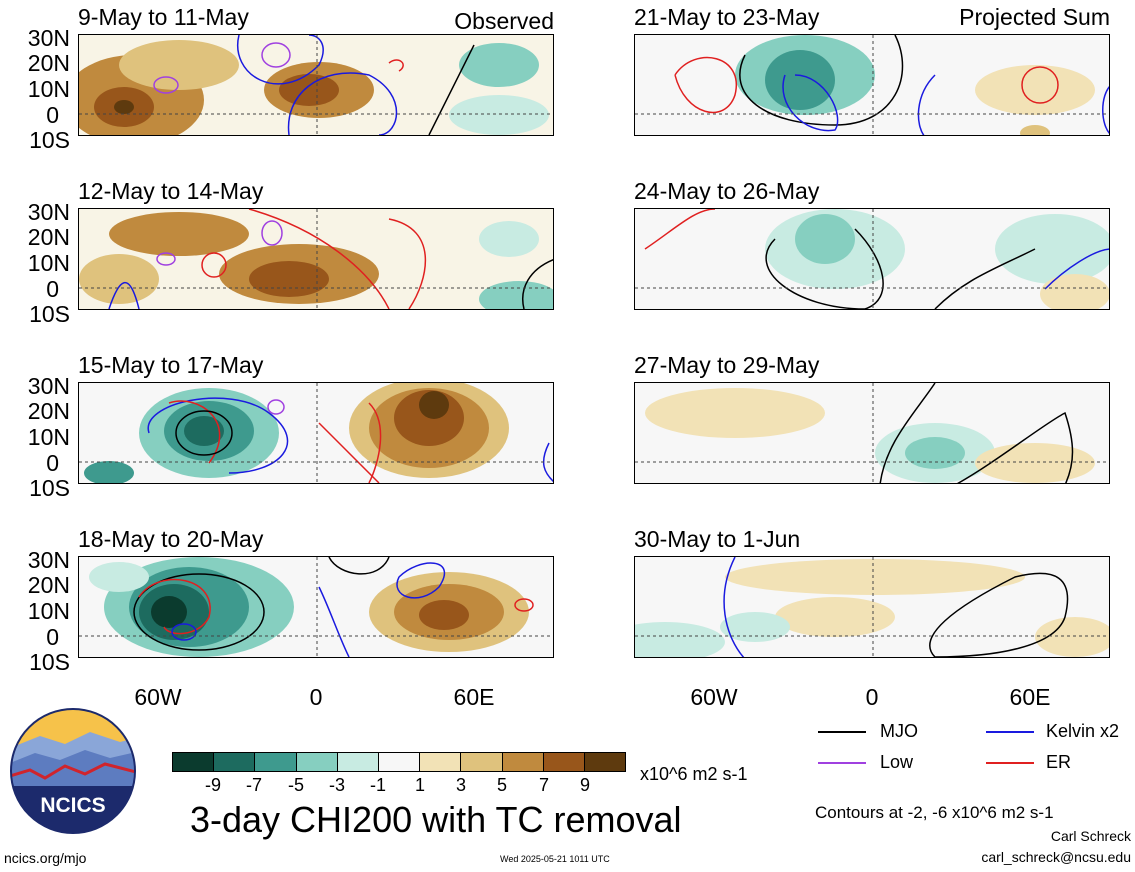  I want to click on legend-label-low: Low, so click(897, 762).